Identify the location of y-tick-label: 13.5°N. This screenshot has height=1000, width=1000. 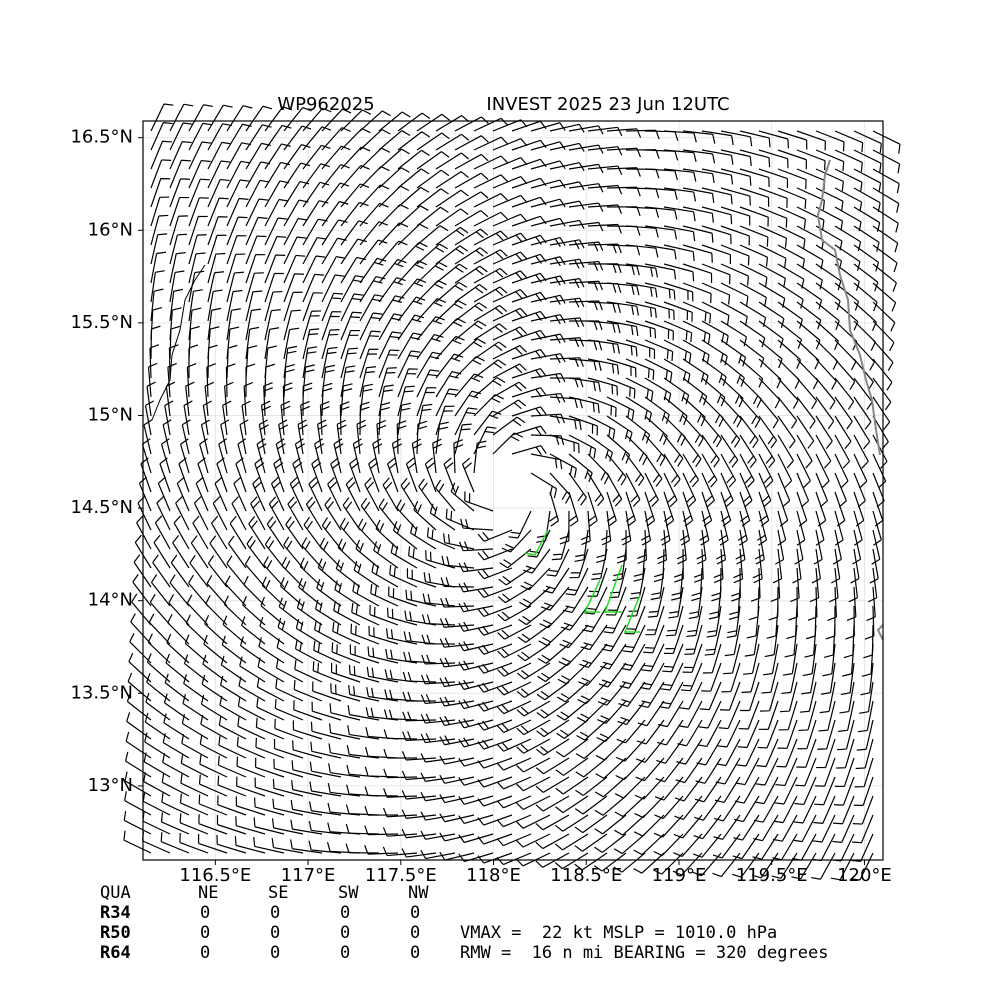
(101, 692).